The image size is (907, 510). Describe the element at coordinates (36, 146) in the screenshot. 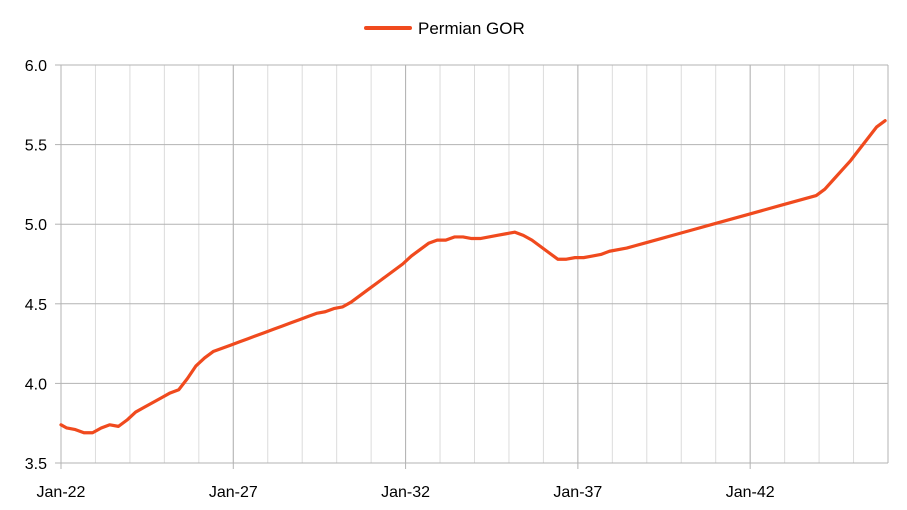

I see `y-tick-label: 5.5` at that location.